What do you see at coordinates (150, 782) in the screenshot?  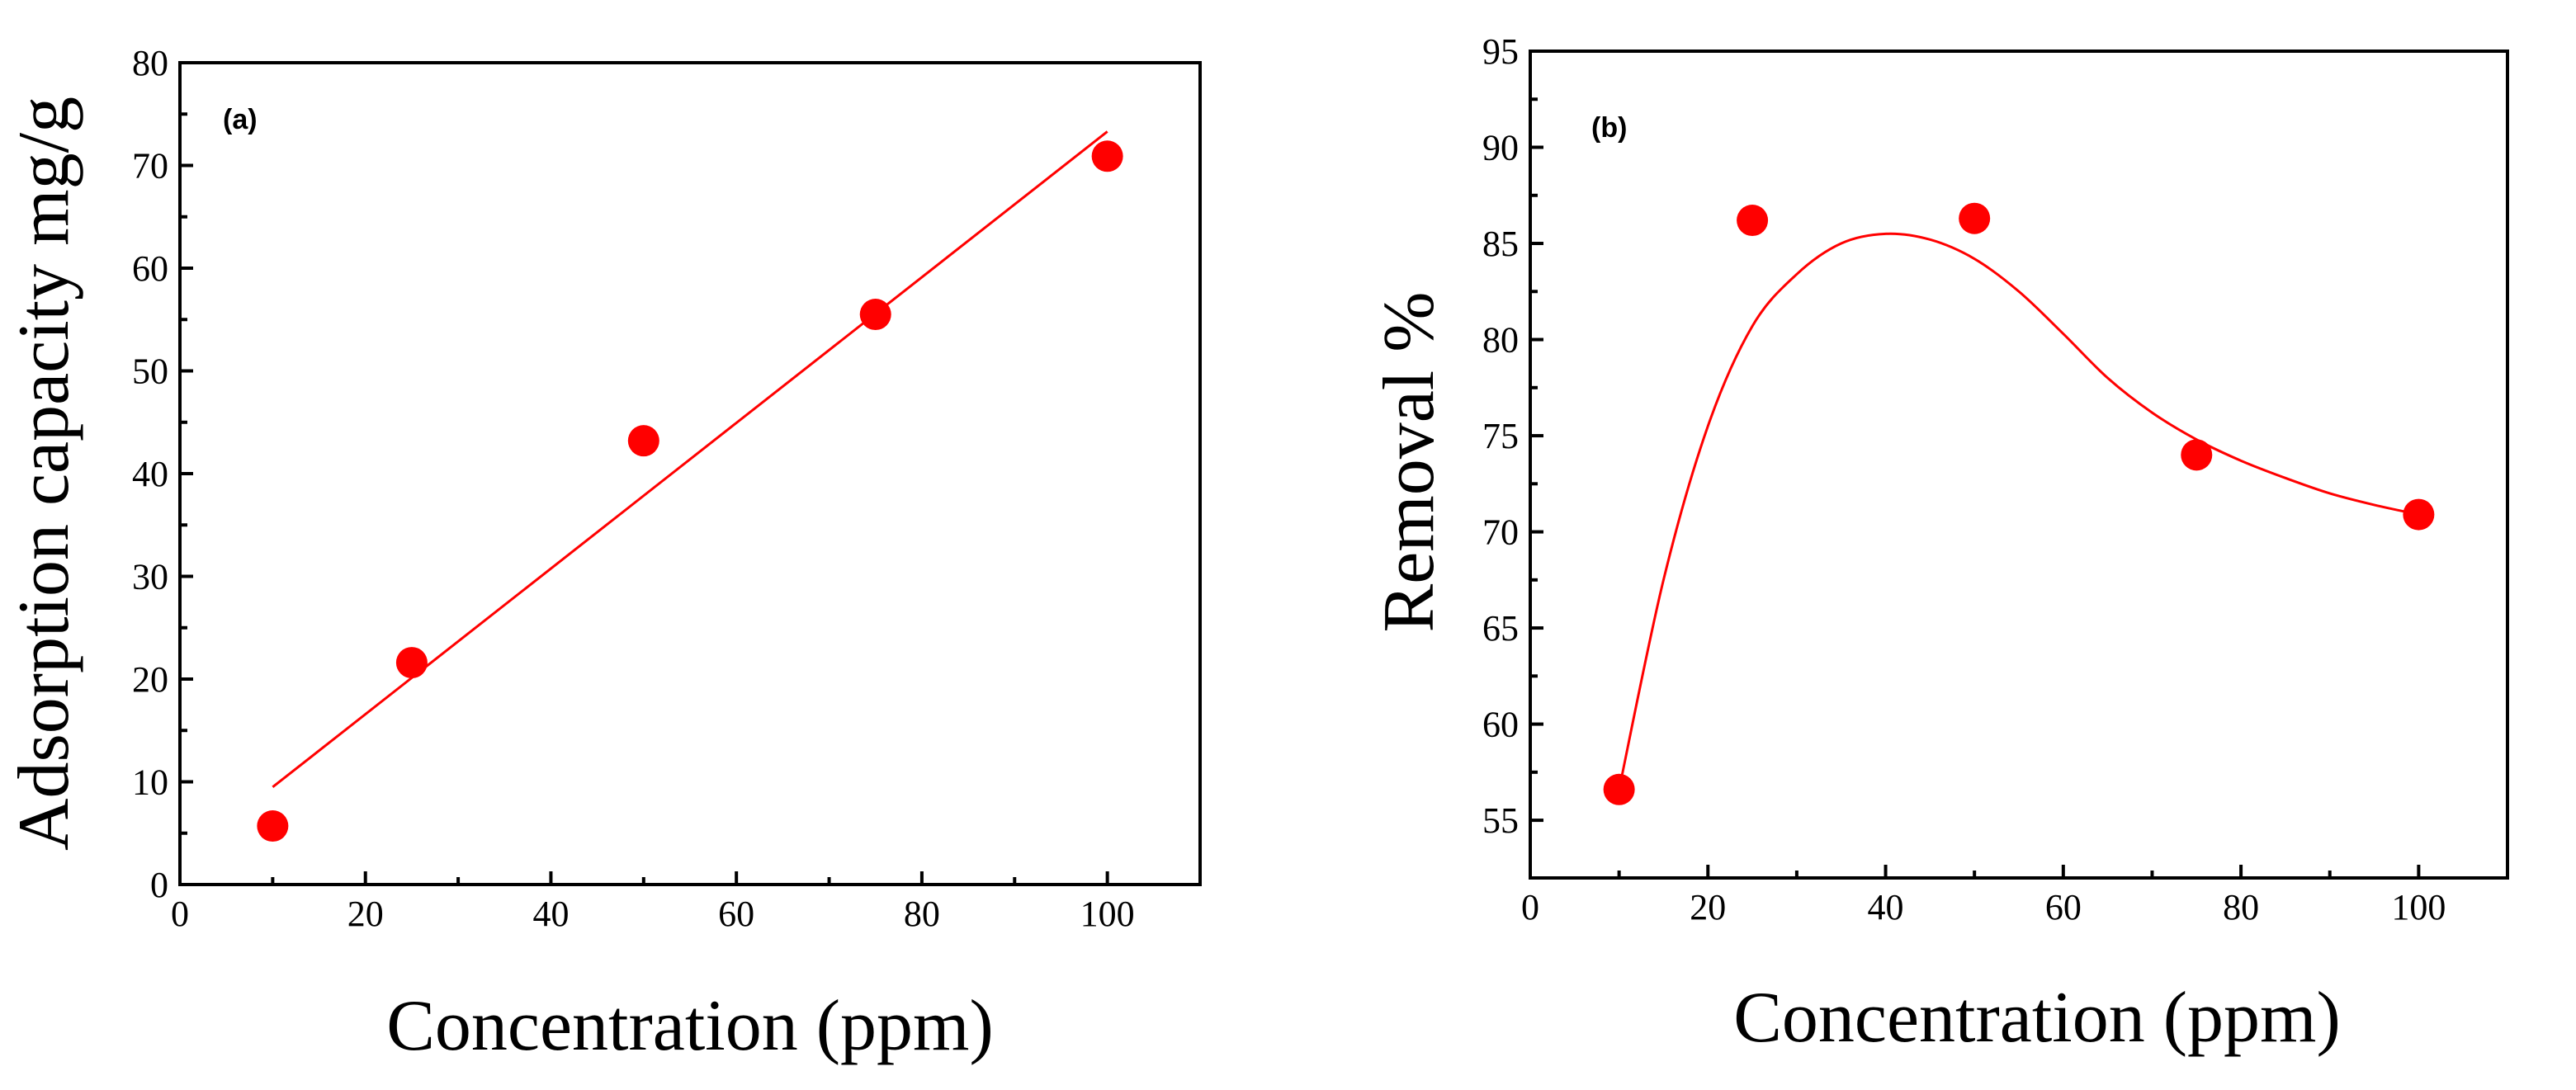 I see `panel-a-y-tick-label: 10` at bounding box center [150, 782].